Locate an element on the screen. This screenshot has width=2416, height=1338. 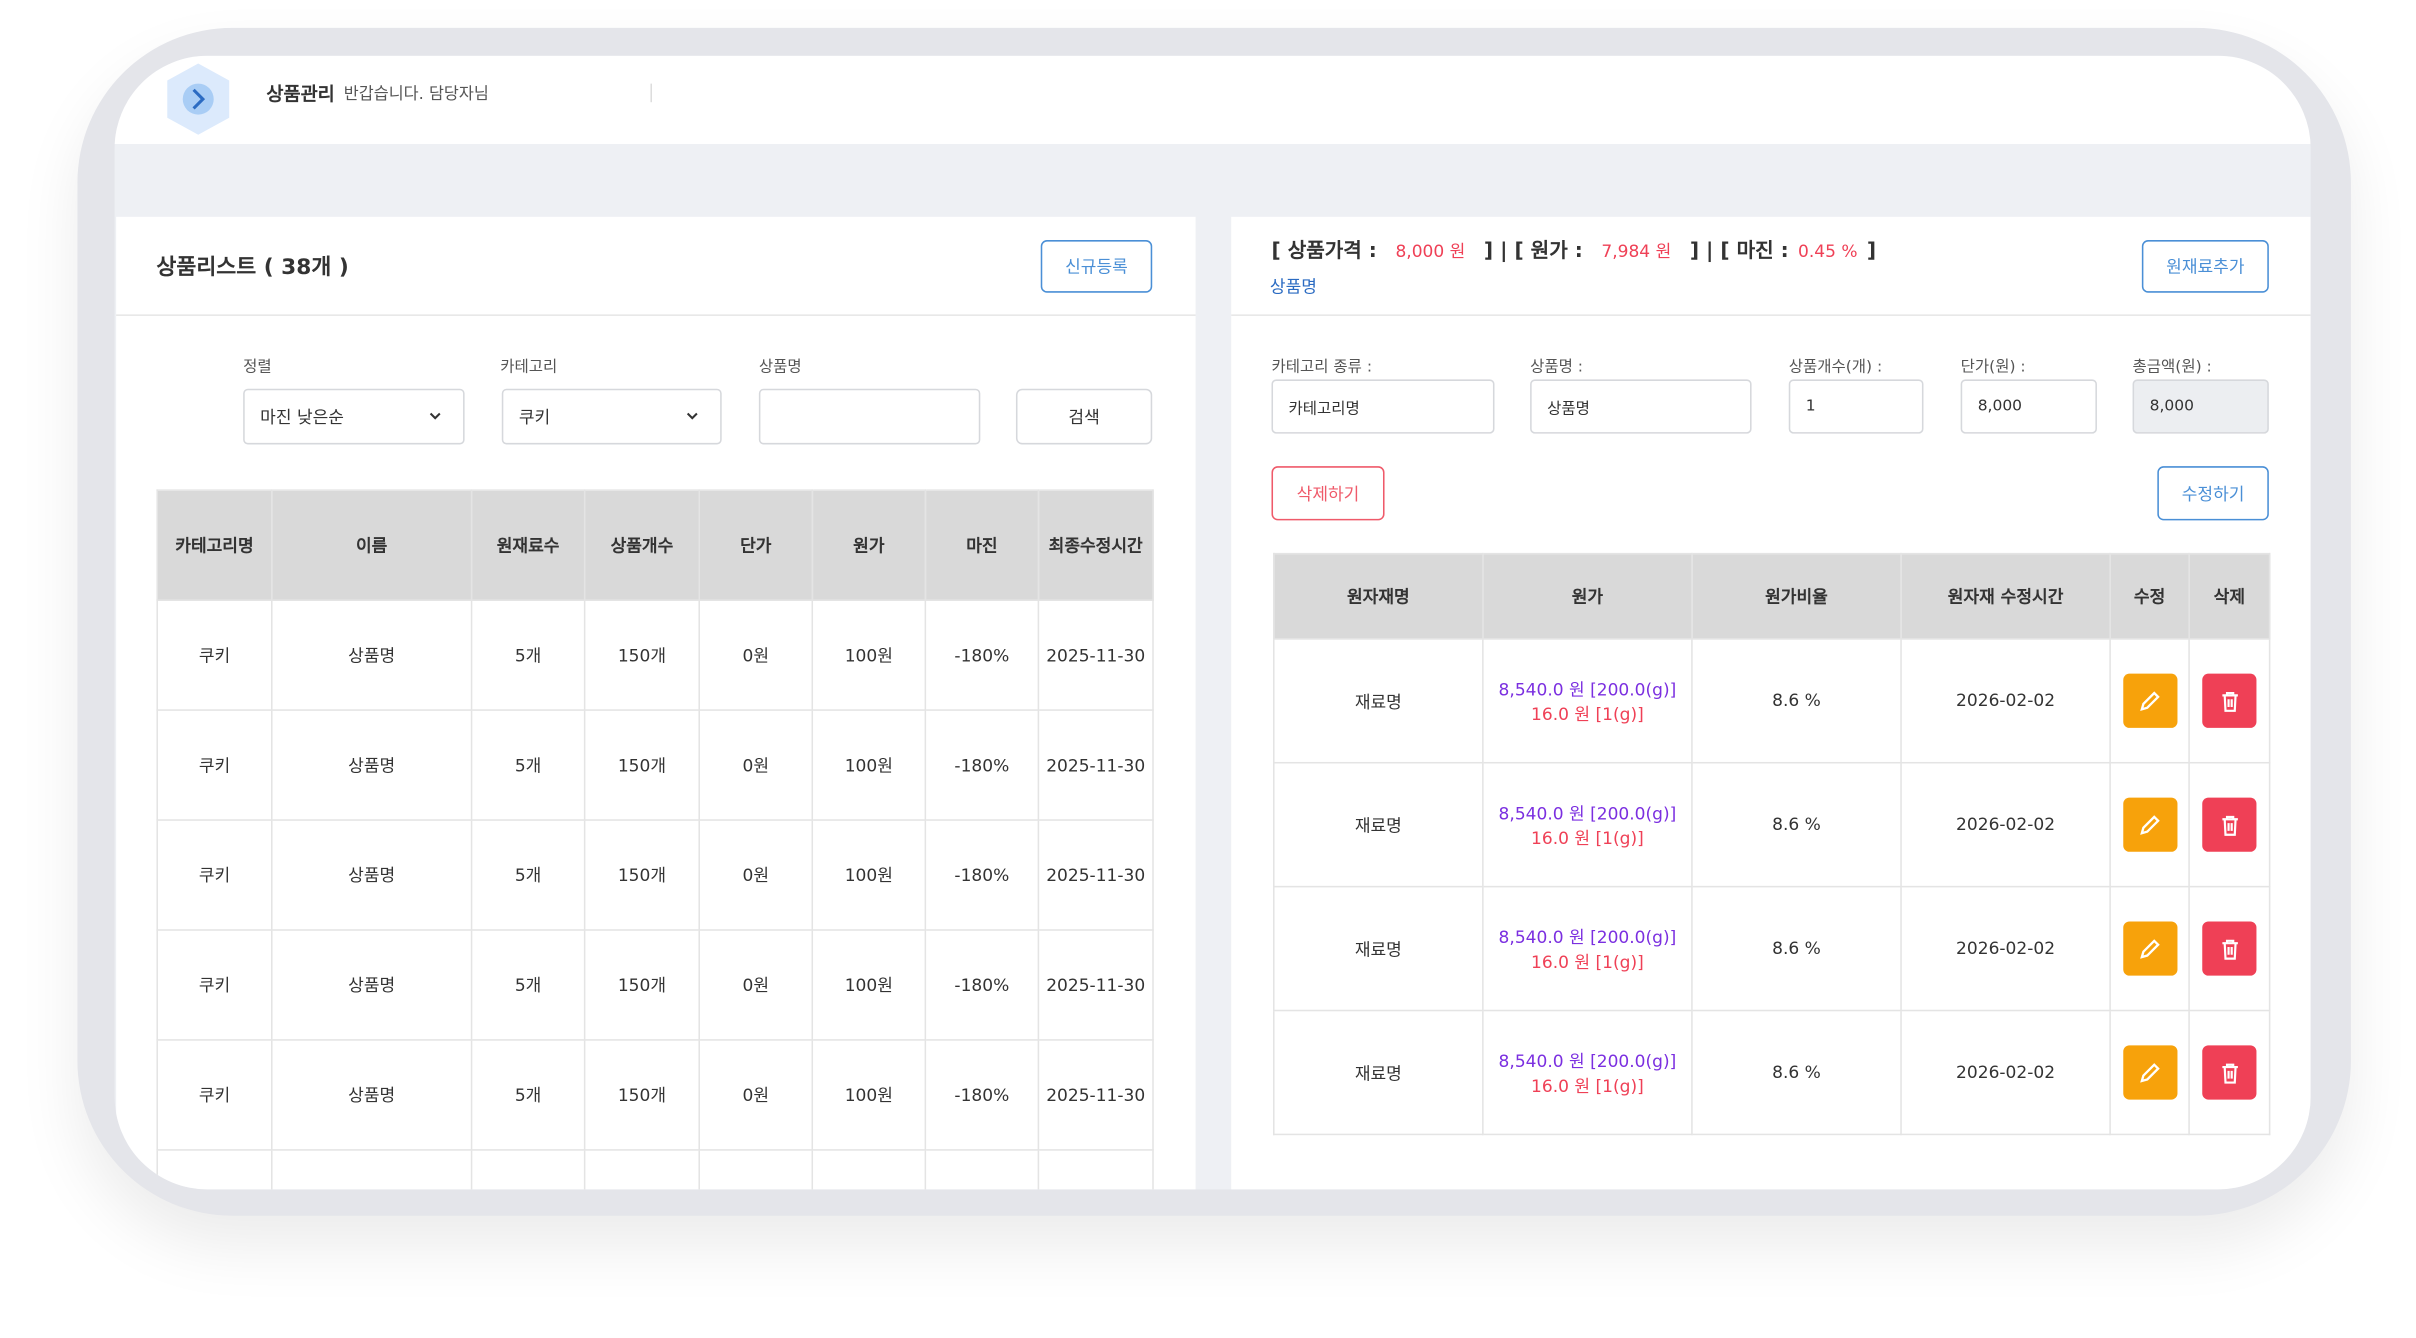
pencil-icon is located at coordinates (2150, 948).